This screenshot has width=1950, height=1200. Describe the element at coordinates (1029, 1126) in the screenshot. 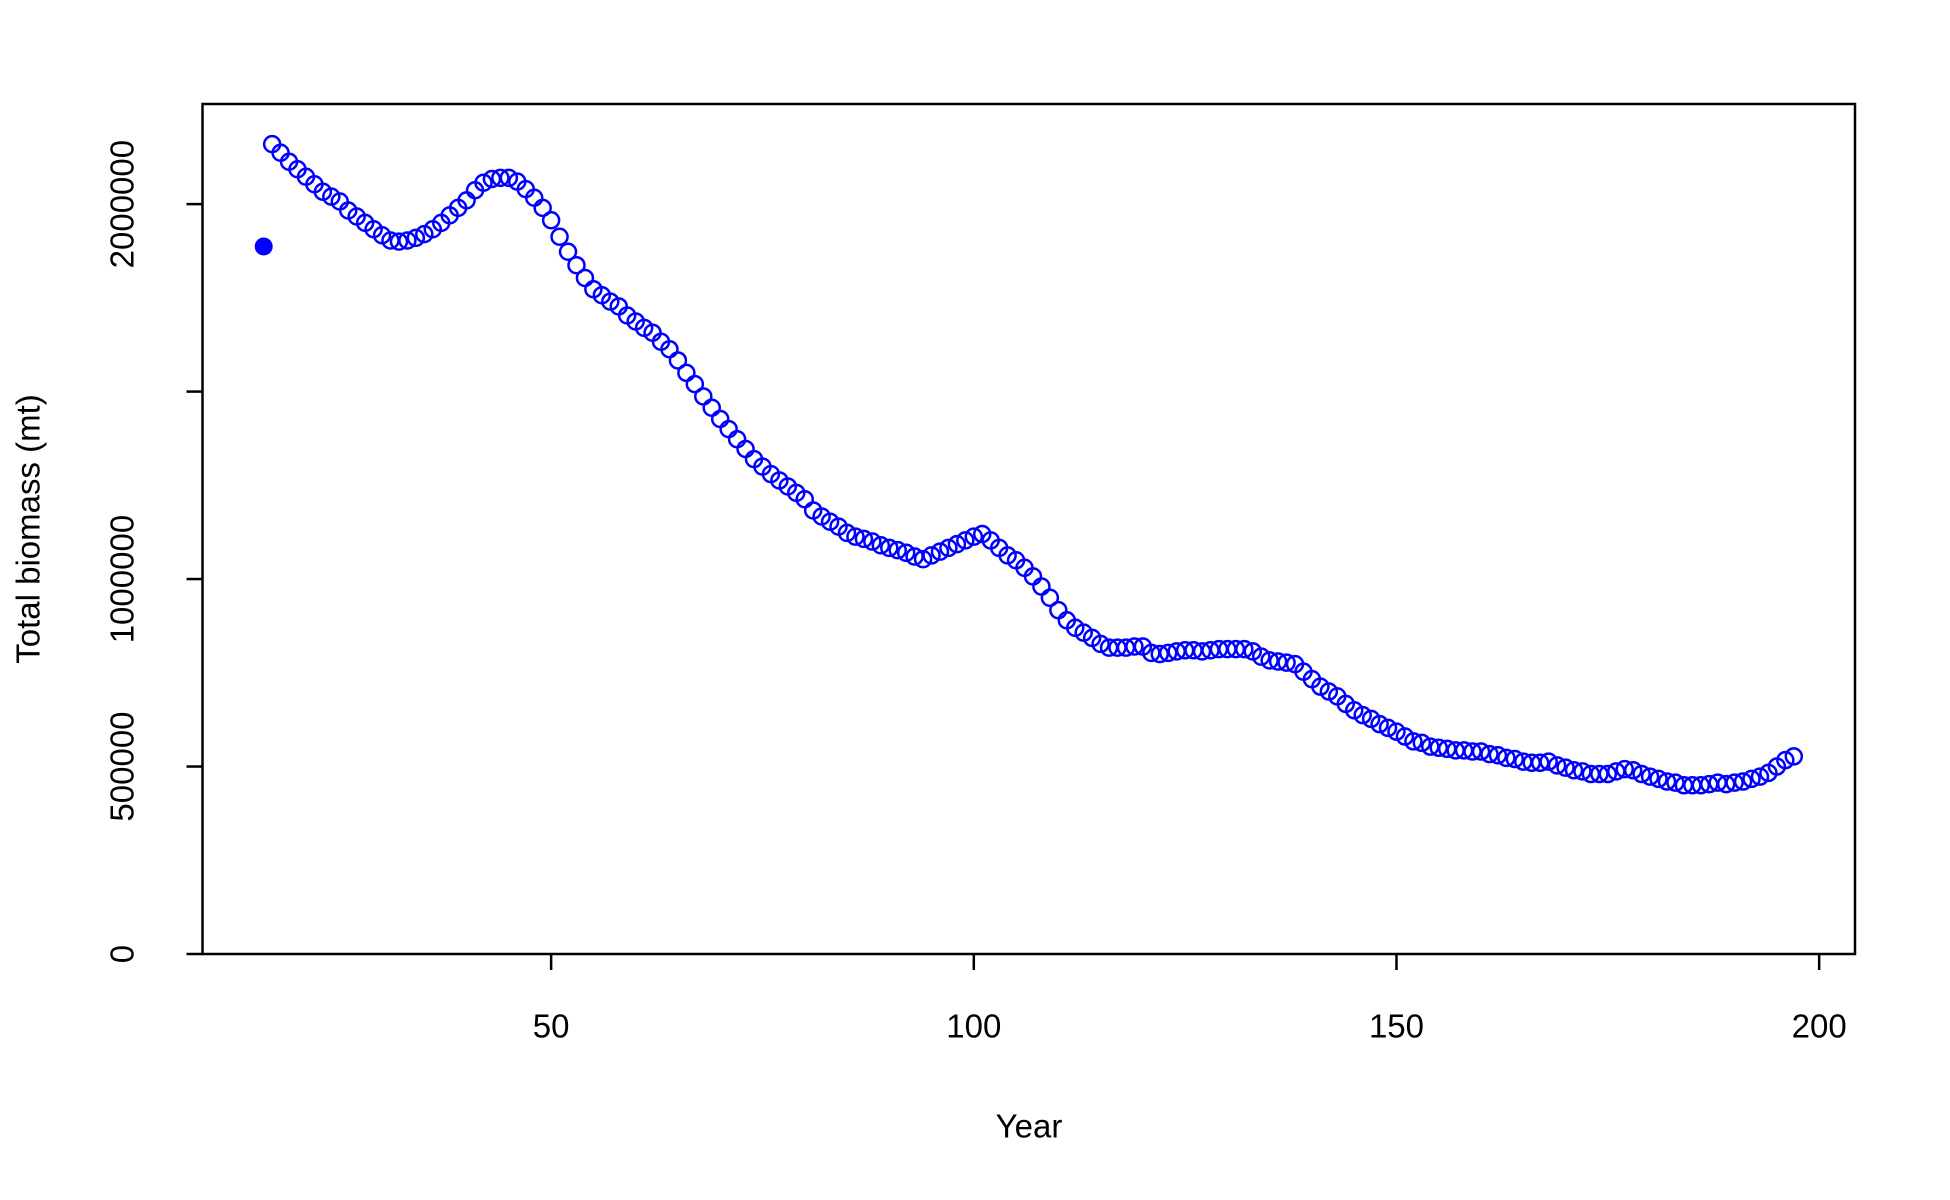

I see `x-axis-label: Year` at that location.